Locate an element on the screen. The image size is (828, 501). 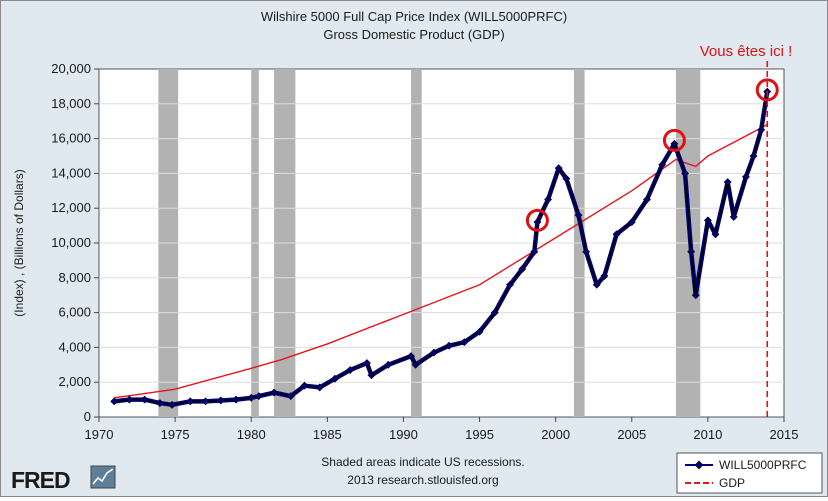
x-tick-label: 2015 is located at coordinates (784, 434).